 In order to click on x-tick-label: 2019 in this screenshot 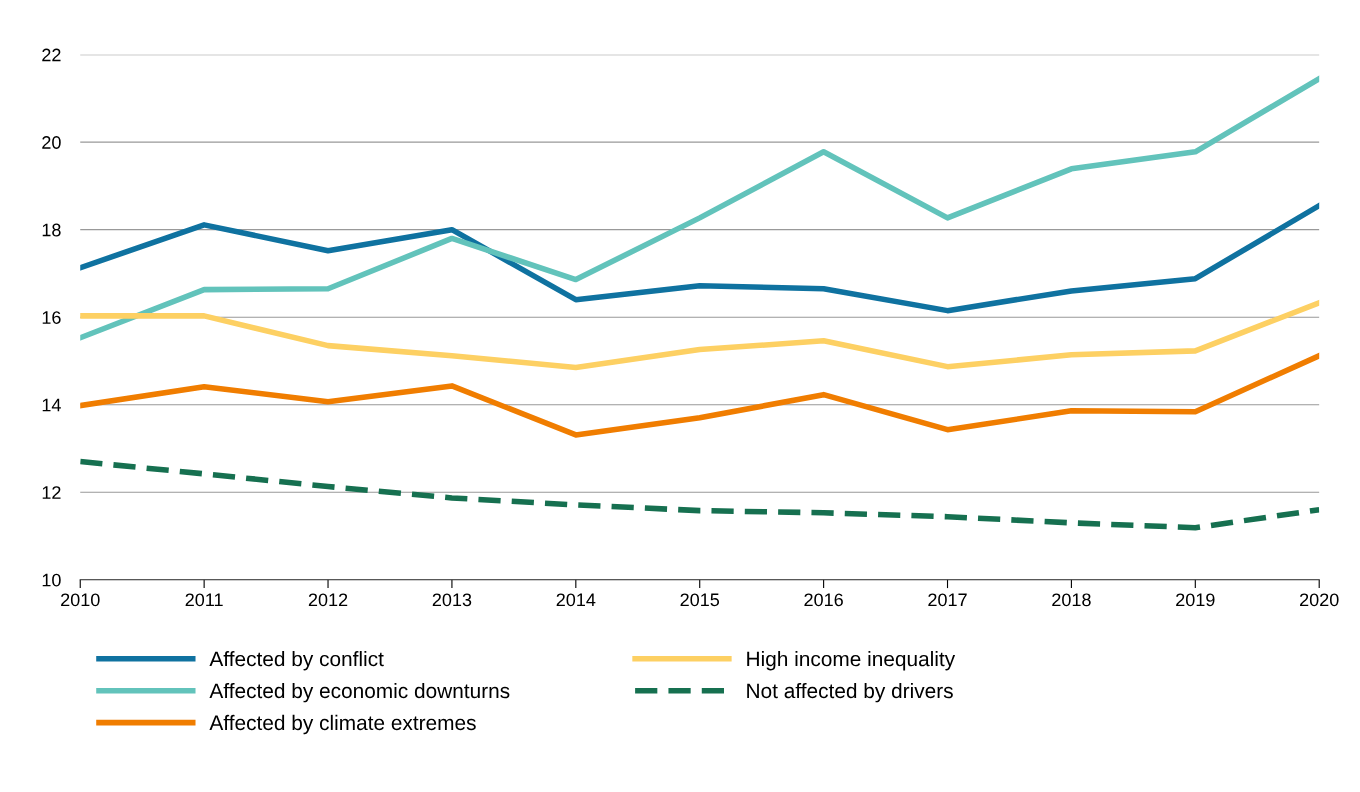, I will do `click(1195, 600)`.